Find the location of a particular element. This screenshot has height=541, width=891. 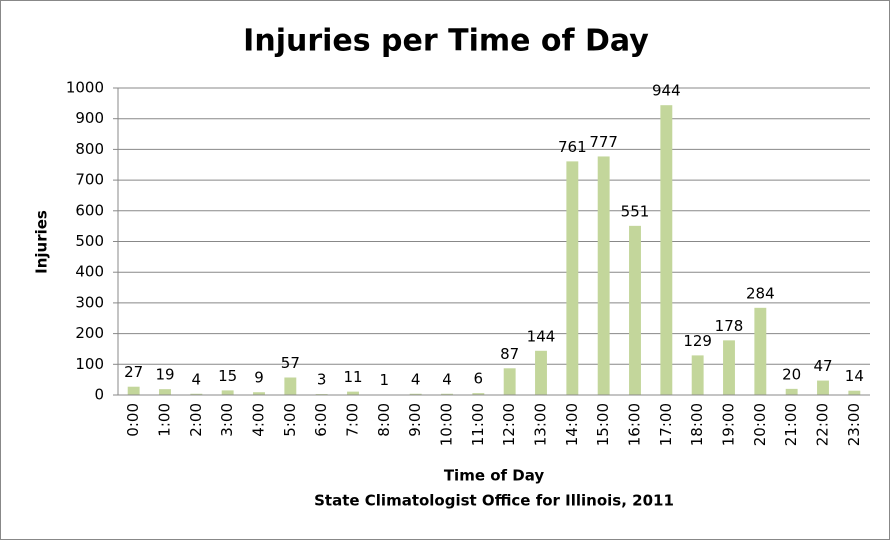

x-tick-label: 23:00 is located at coordinates (854, 424).